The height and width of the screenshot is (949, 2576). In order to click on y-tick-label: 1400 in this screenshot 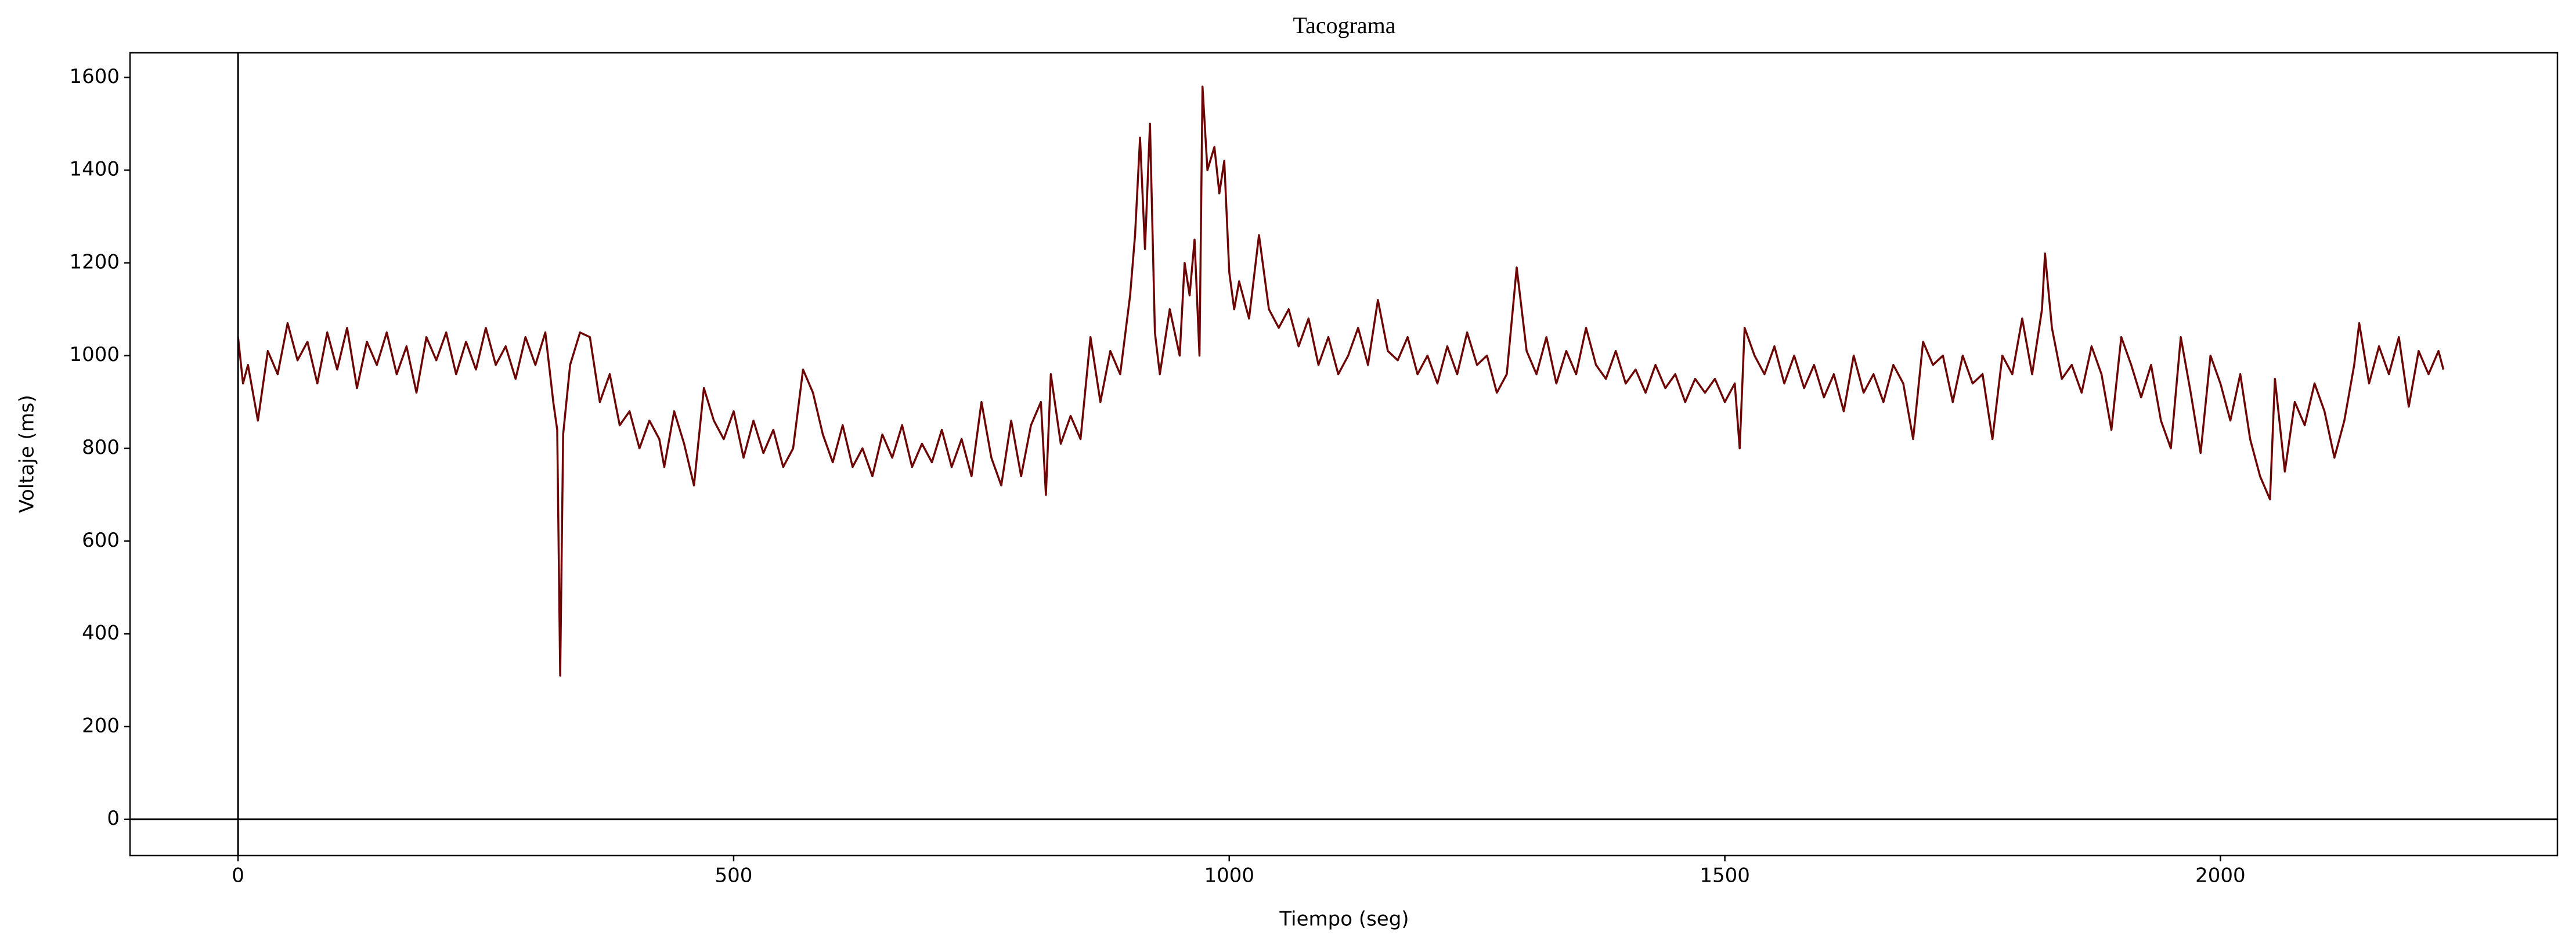, I will do `click(95, 170)`.